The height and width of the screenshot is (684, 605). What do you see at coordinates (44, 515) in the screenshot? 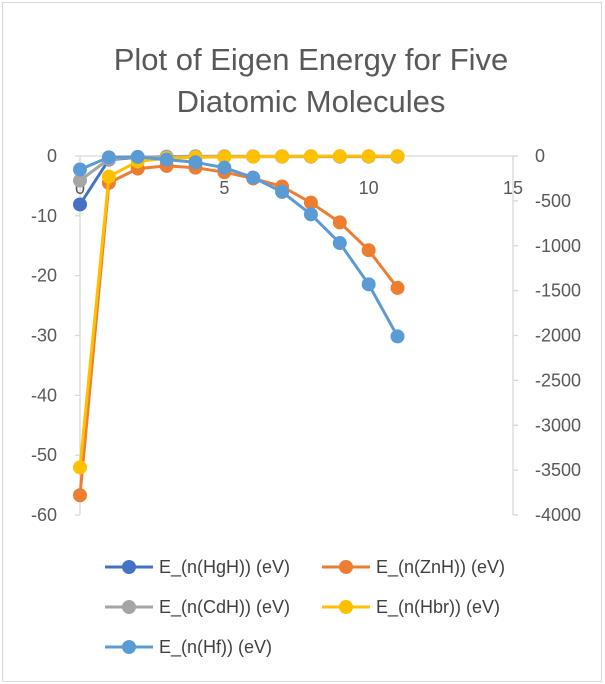
I see `y-left-tick-label: -60` at bounding box center [44, 515].